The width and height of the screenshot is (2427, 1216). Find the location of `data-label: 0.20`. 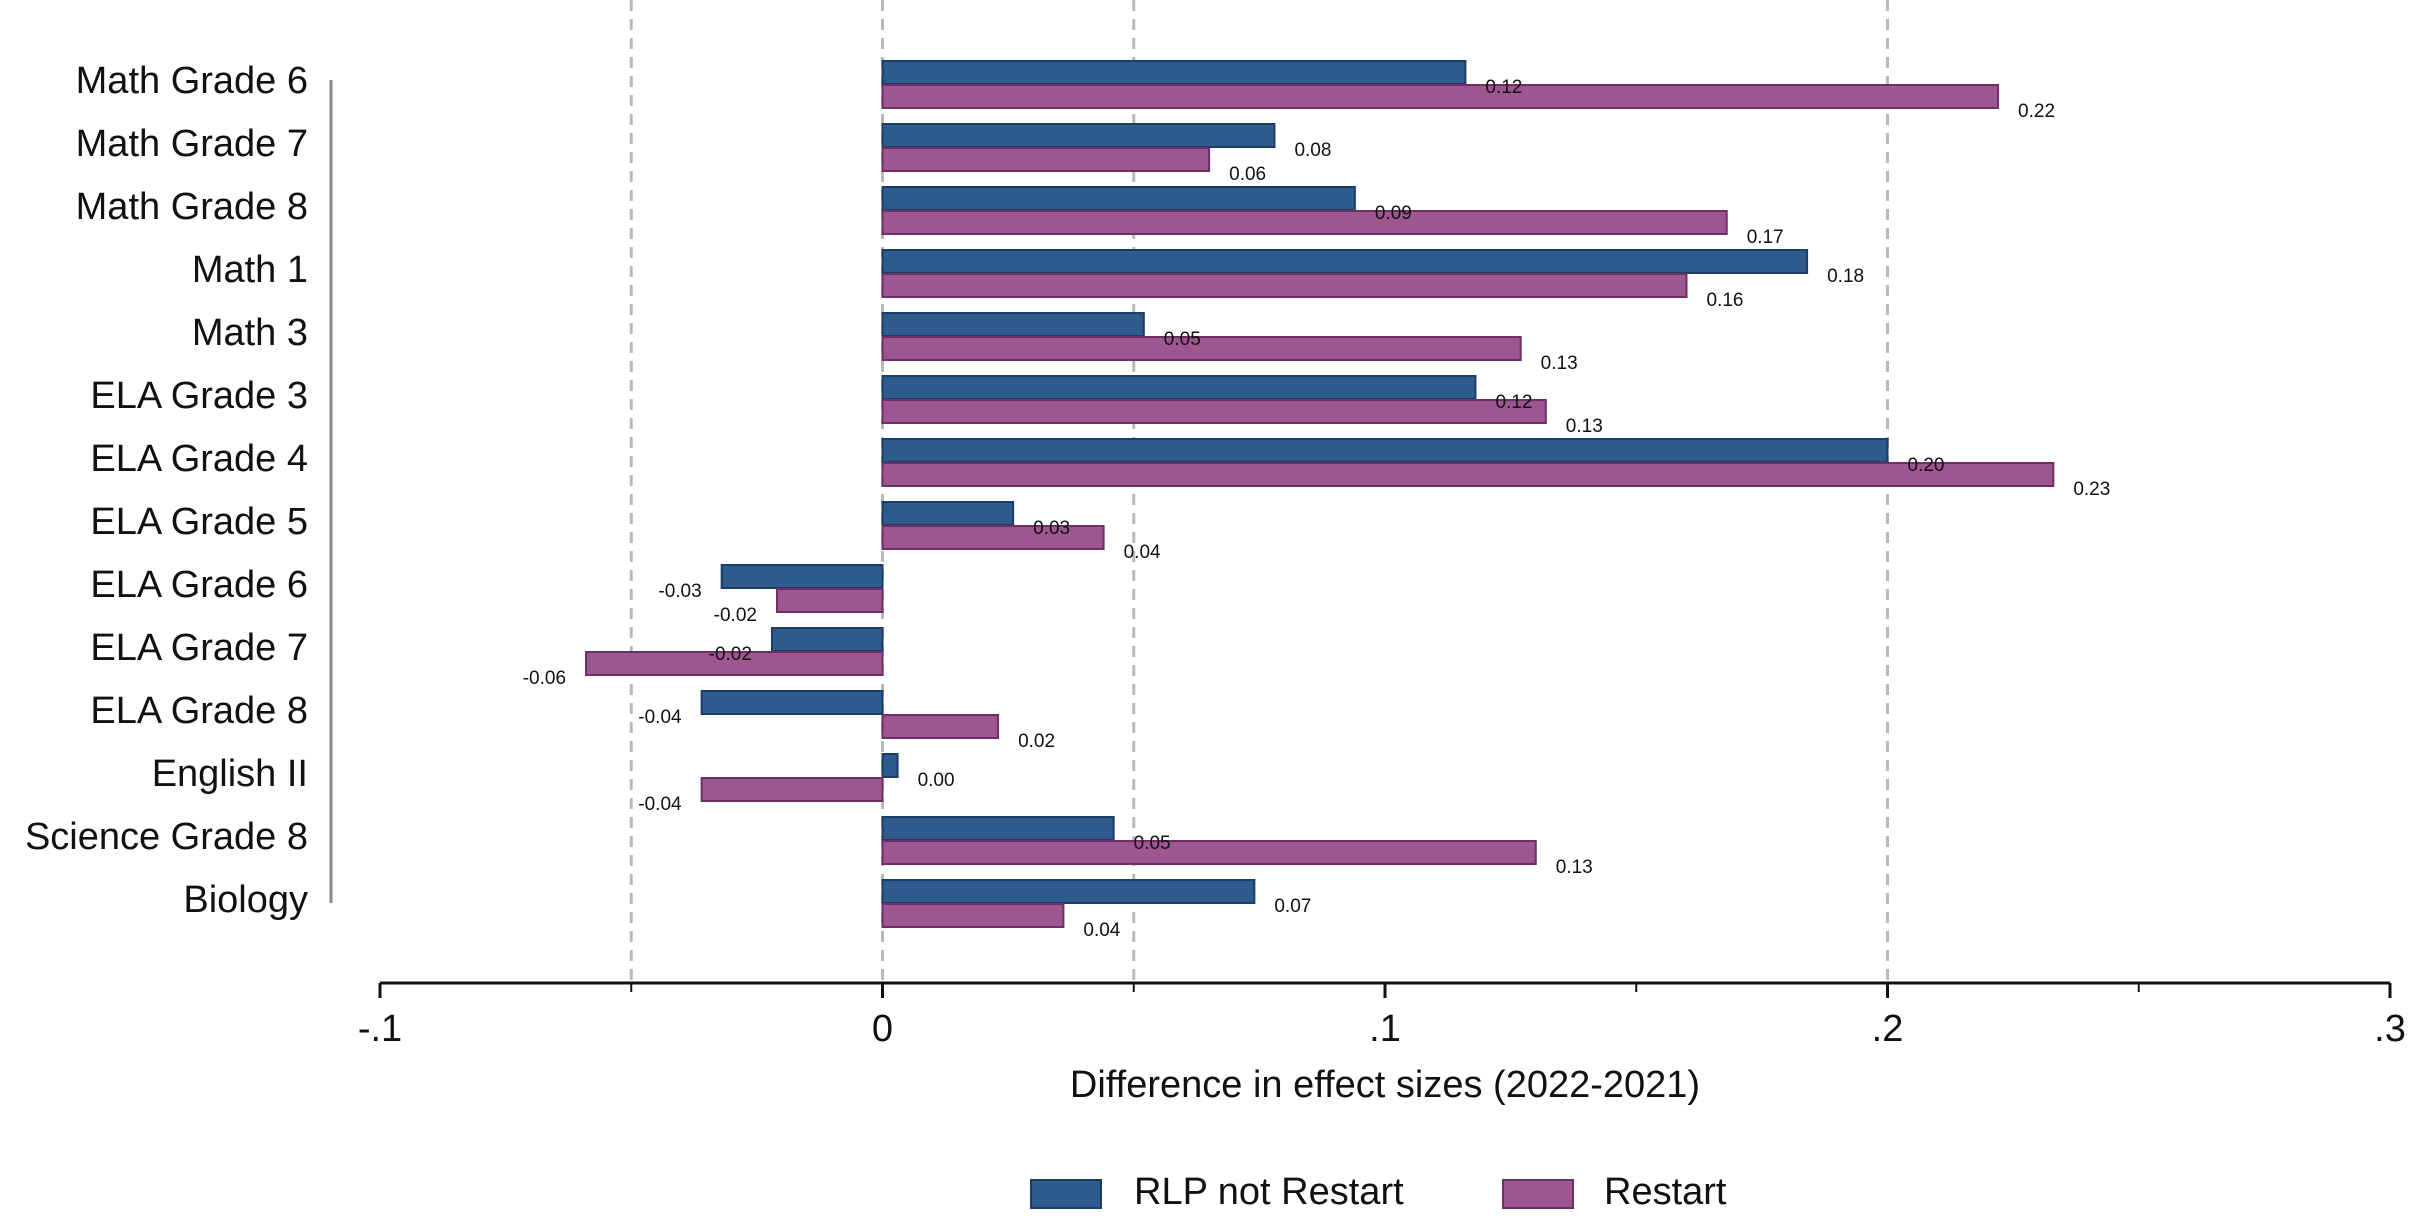

data-label: 0.20 is located at coordinates (1926, 465).